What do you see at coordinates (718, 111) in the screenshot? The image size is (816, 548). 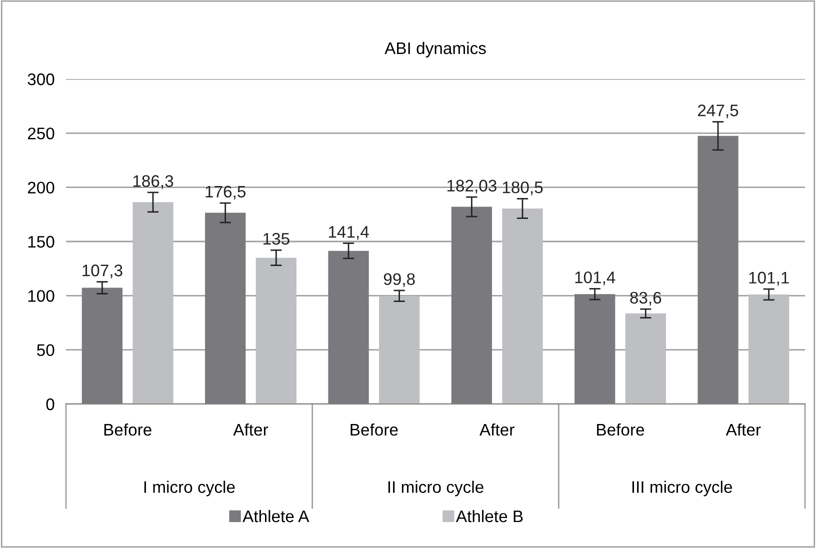 I see `data-label: 247,5` at bounding box center [718, 111].